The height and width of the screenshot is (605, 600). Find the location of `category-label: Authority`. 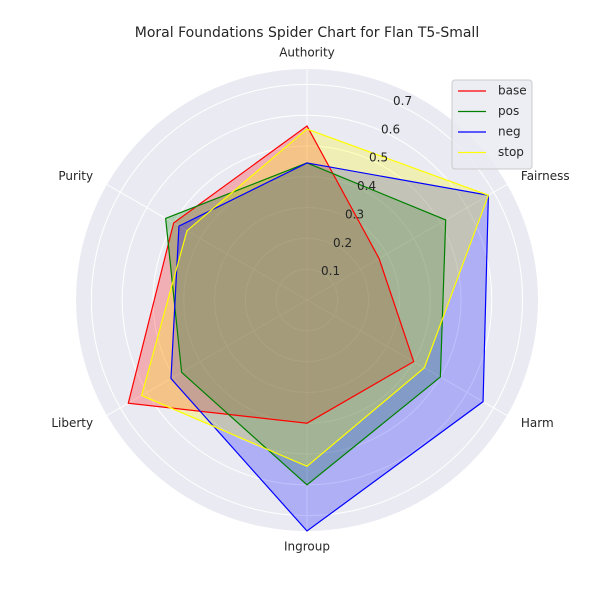

category-label: Authority is located at coordinates (307, 53).